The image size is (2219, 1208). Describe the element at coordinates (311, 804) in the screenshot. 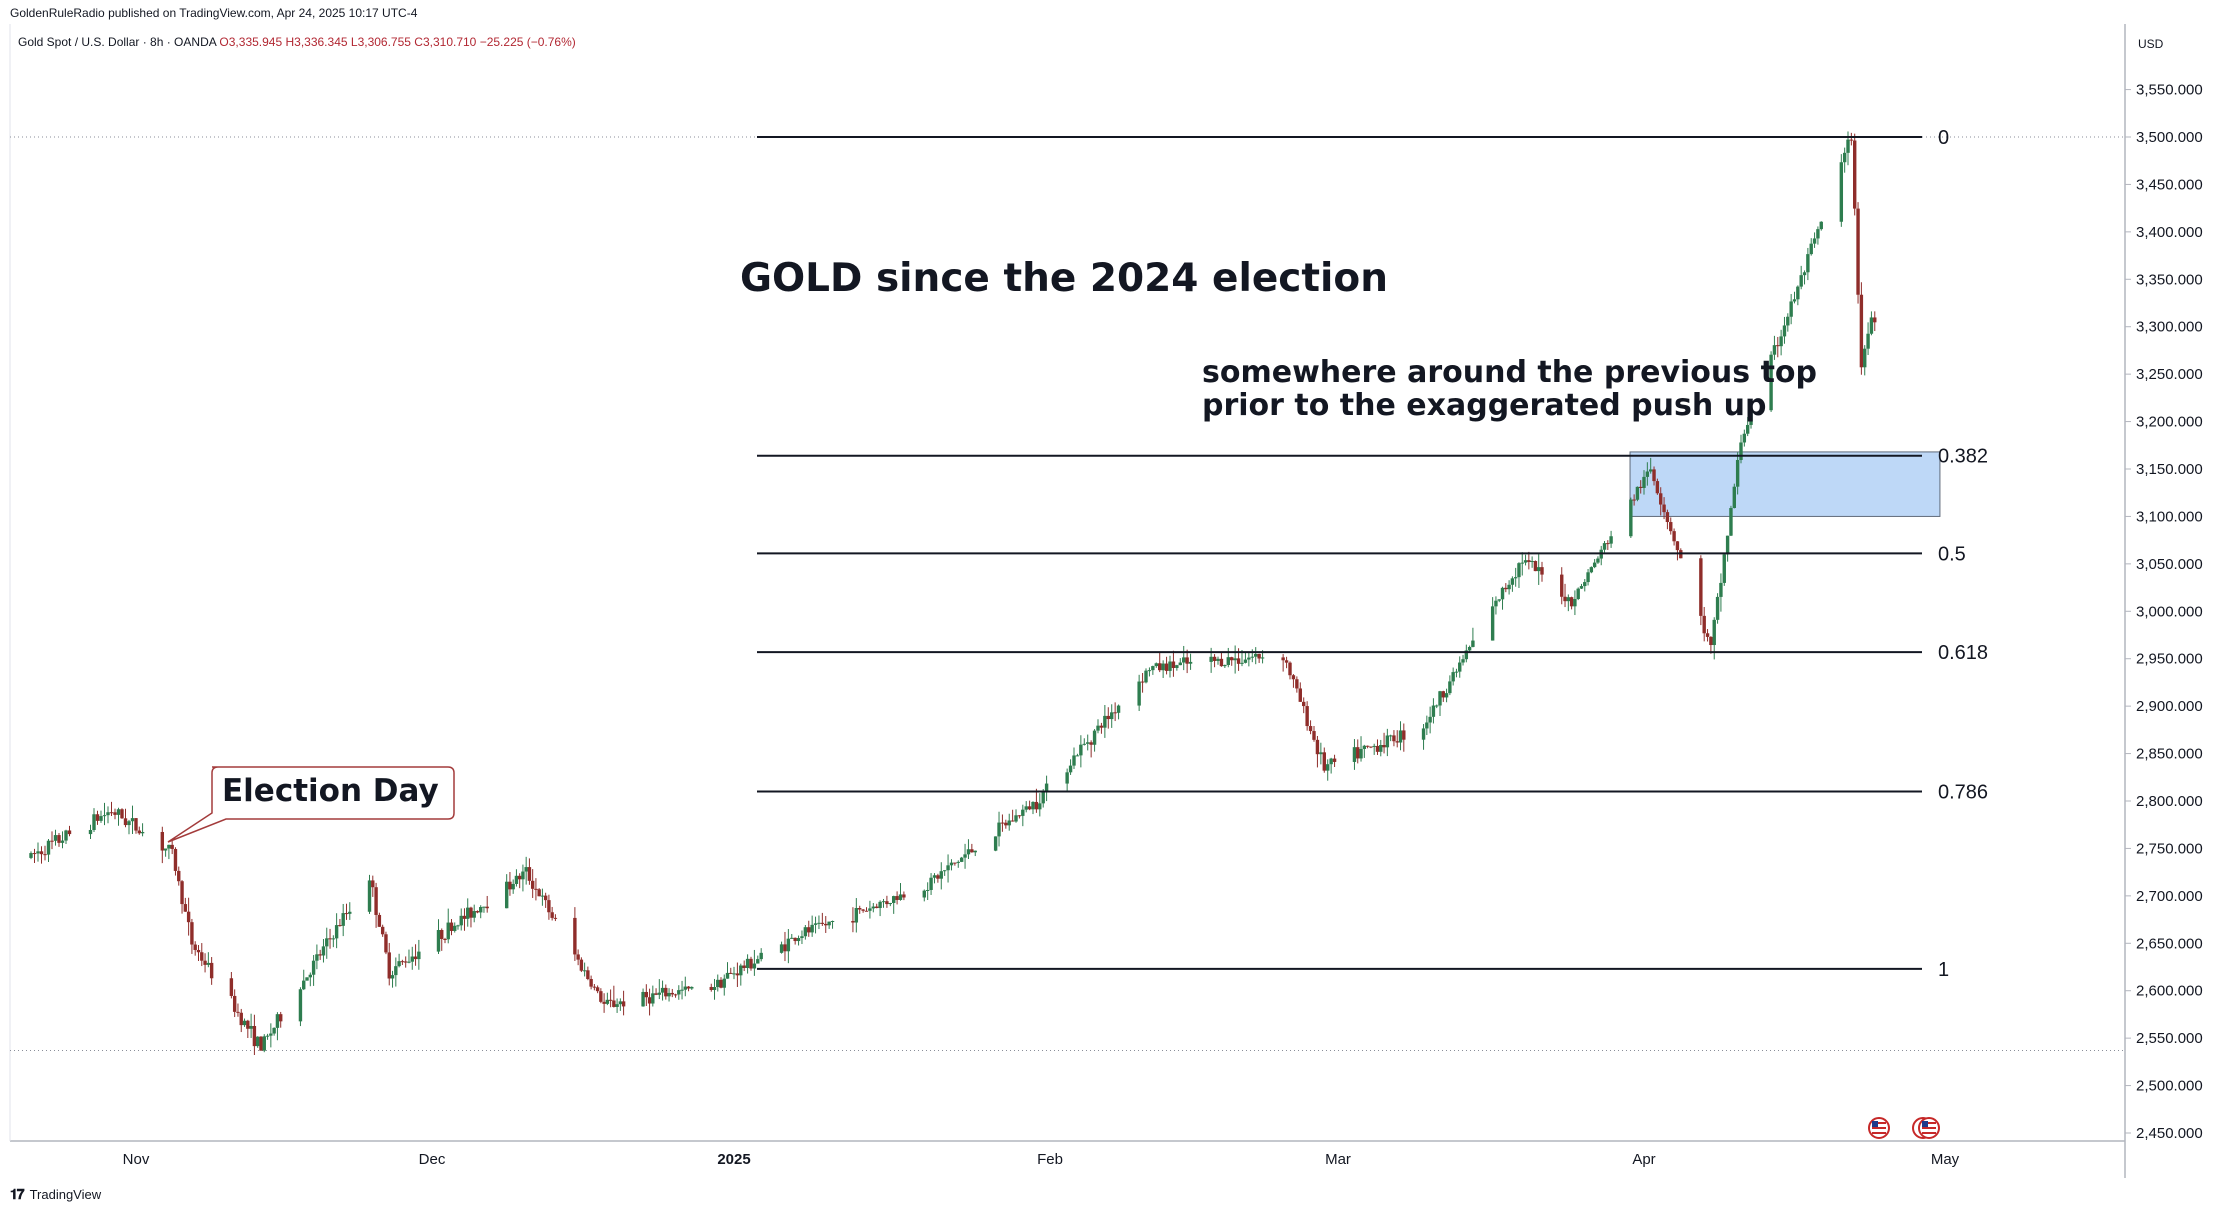

I see `election-callout` at that location.